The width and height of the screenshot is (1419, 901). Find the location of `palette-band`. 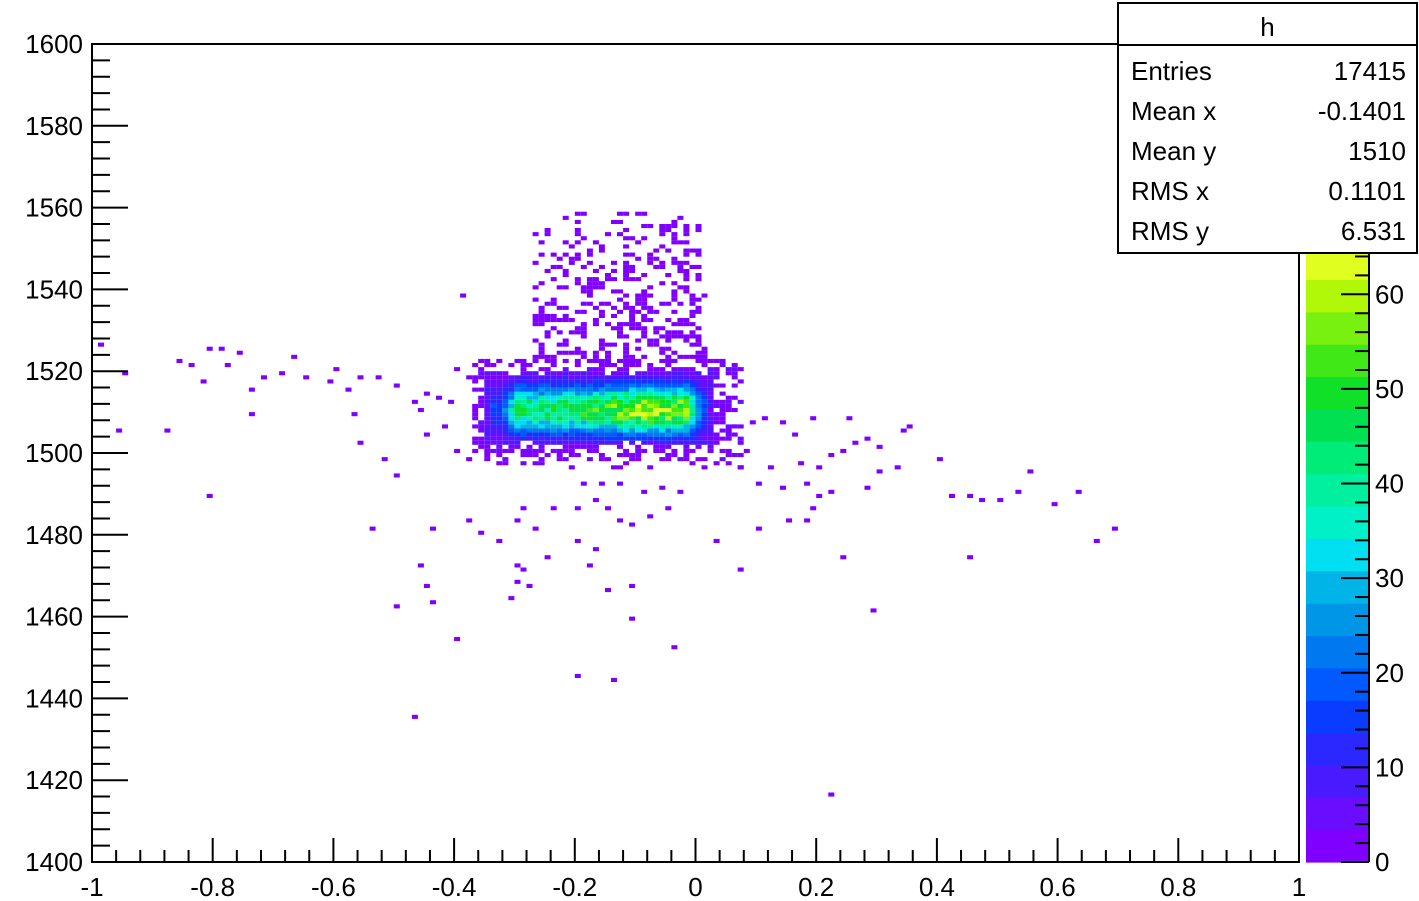

palette-band is located at coordinates (1337, 425).